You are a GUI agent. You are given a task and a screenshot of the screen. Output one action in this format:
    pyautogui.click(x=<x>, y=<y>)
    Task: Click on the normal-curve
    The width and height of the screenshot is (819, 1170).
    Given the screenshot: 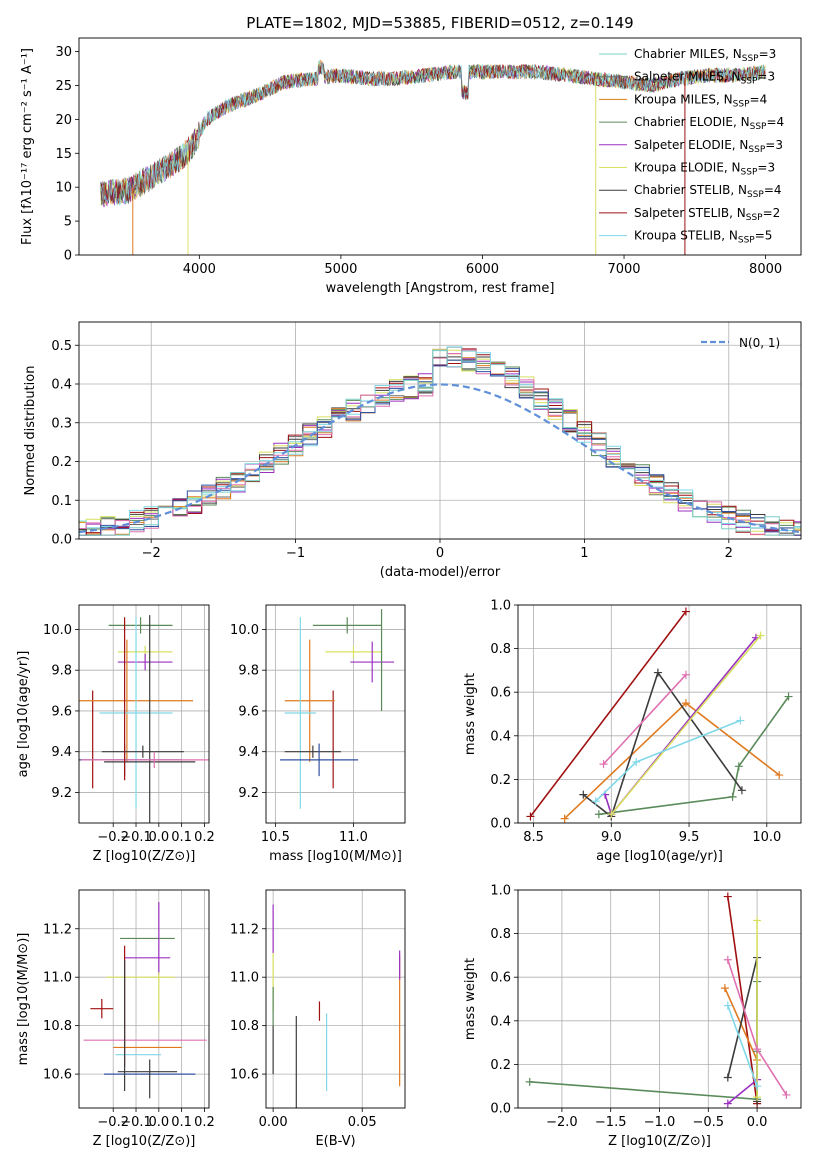 What is the action you would take?
    pyautogui.click(x=440, y=458)
    